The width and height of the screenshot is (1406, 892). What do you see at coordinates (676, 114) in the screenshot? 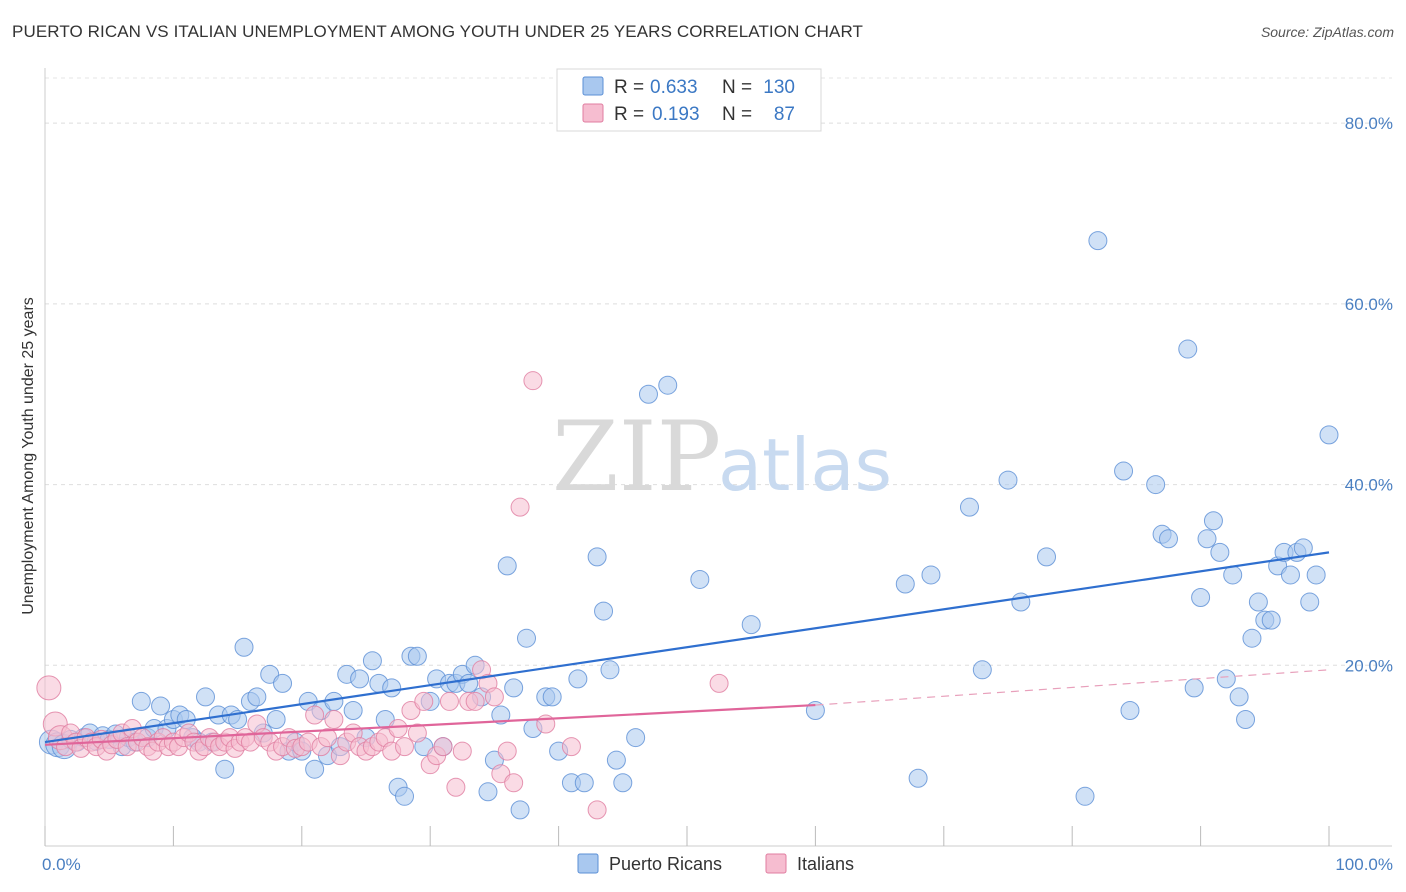
I see `stats-r-value: 0.193` at bounding box center [676, 114].